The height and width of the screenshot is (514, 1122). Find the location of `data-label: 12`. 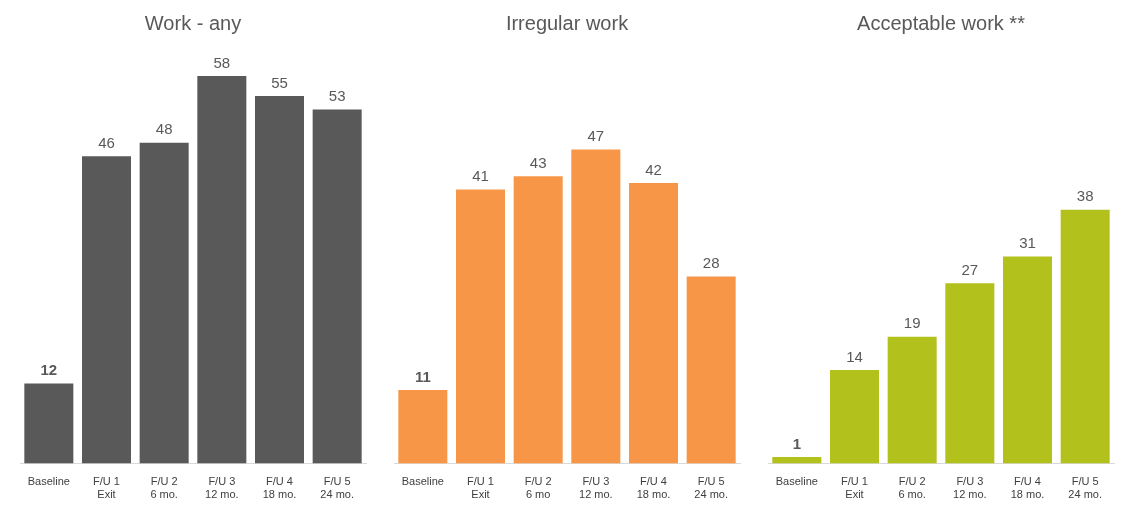

data-label: 12 is located at coordinates (49, 370).